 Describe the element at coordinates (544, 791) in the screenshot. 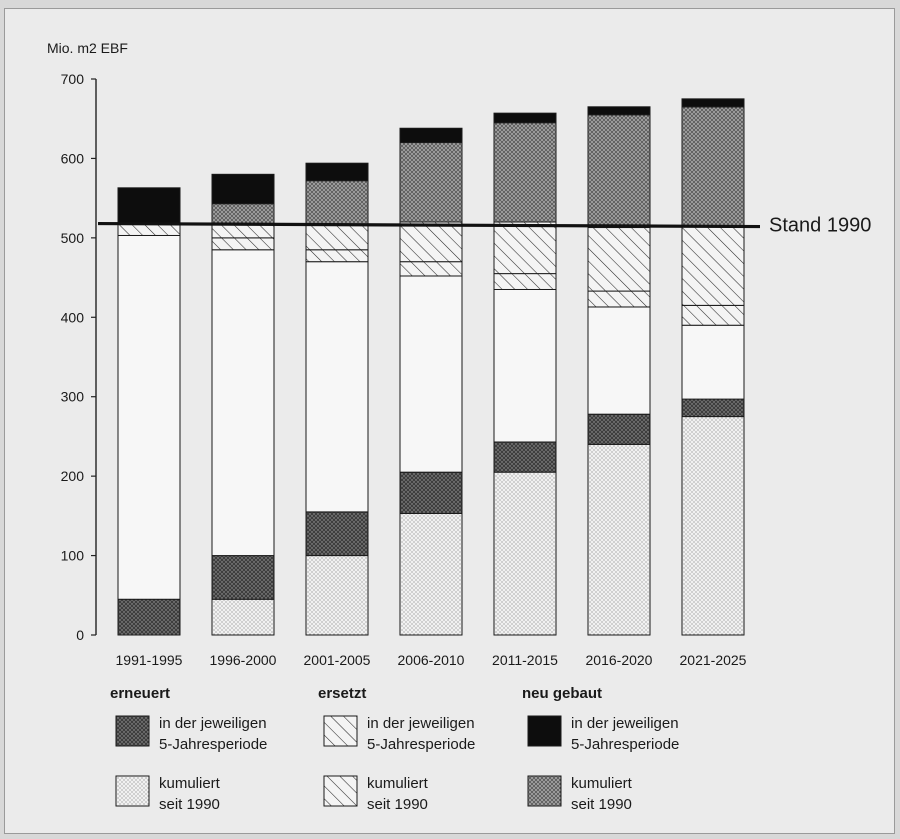

I see `legend-swatch-mid-dots` at that location.